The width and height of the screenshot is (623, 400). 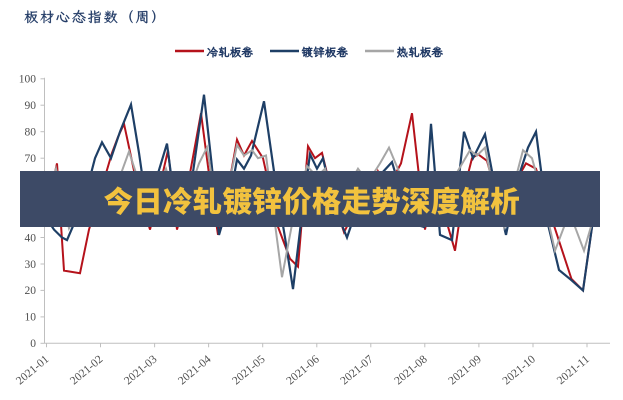 I want to click on svg-text: 80, so click(x=31, y=133).